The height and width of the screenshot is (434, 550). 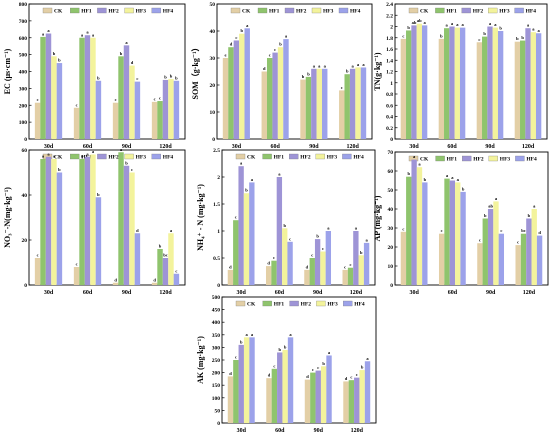 I want to click on legend-label: HF1, so click(x=279, y=305).